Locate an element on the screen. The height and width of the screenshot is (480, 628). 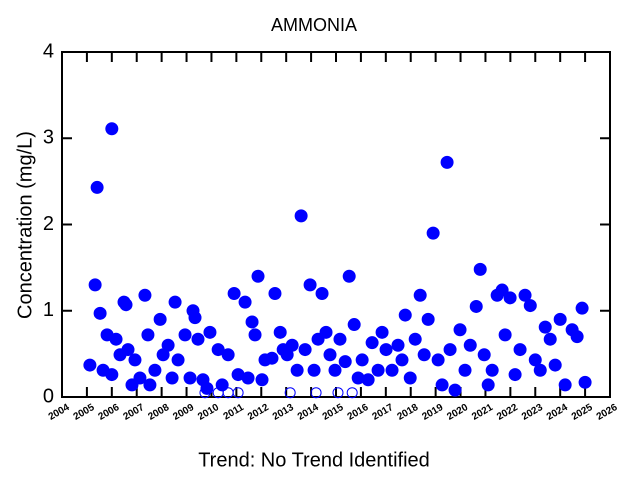
x-tick-label: 2019 is located at coordinates (432, 412).